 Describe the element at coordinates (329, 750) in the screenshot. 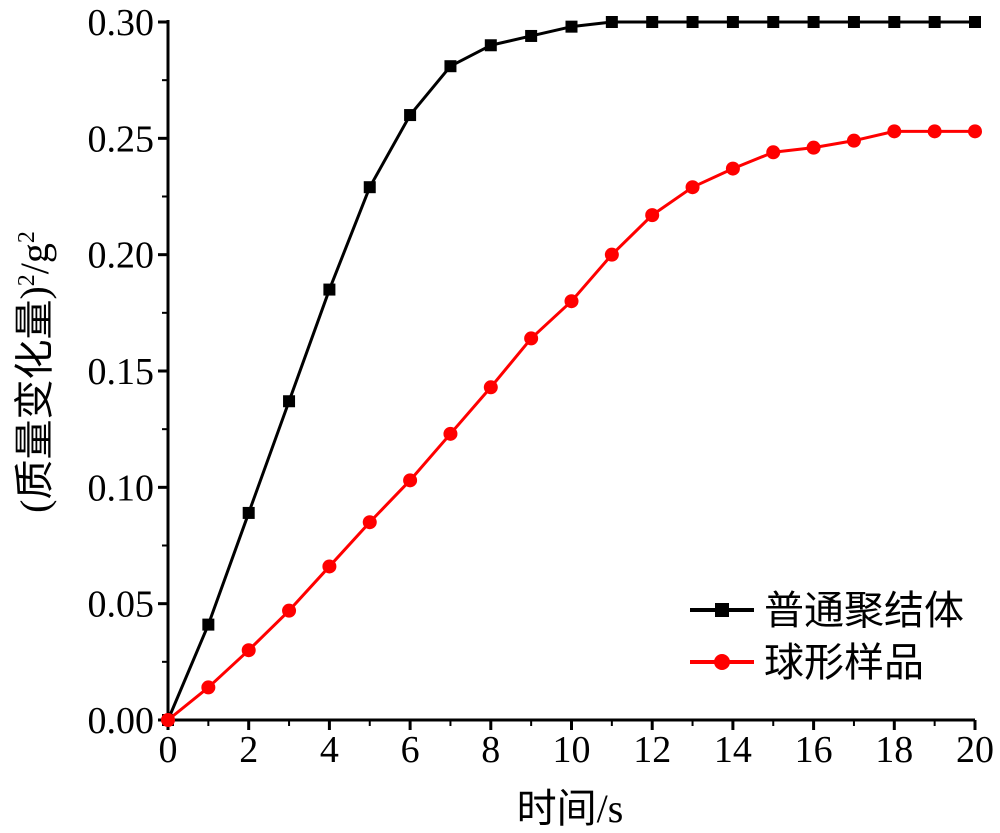

I see `x-tick-label: 4` at that location.